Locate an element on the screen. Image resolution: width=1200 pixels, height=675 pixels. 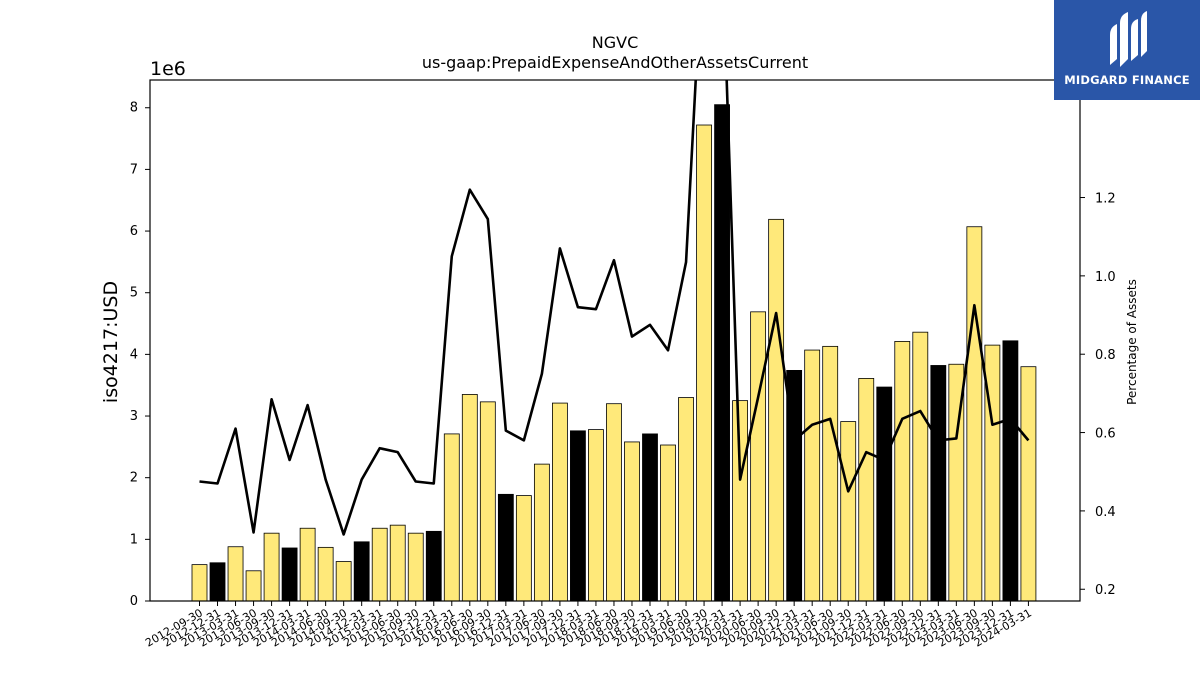
y-tick-label: 2 is located at coordinates (134, 478).